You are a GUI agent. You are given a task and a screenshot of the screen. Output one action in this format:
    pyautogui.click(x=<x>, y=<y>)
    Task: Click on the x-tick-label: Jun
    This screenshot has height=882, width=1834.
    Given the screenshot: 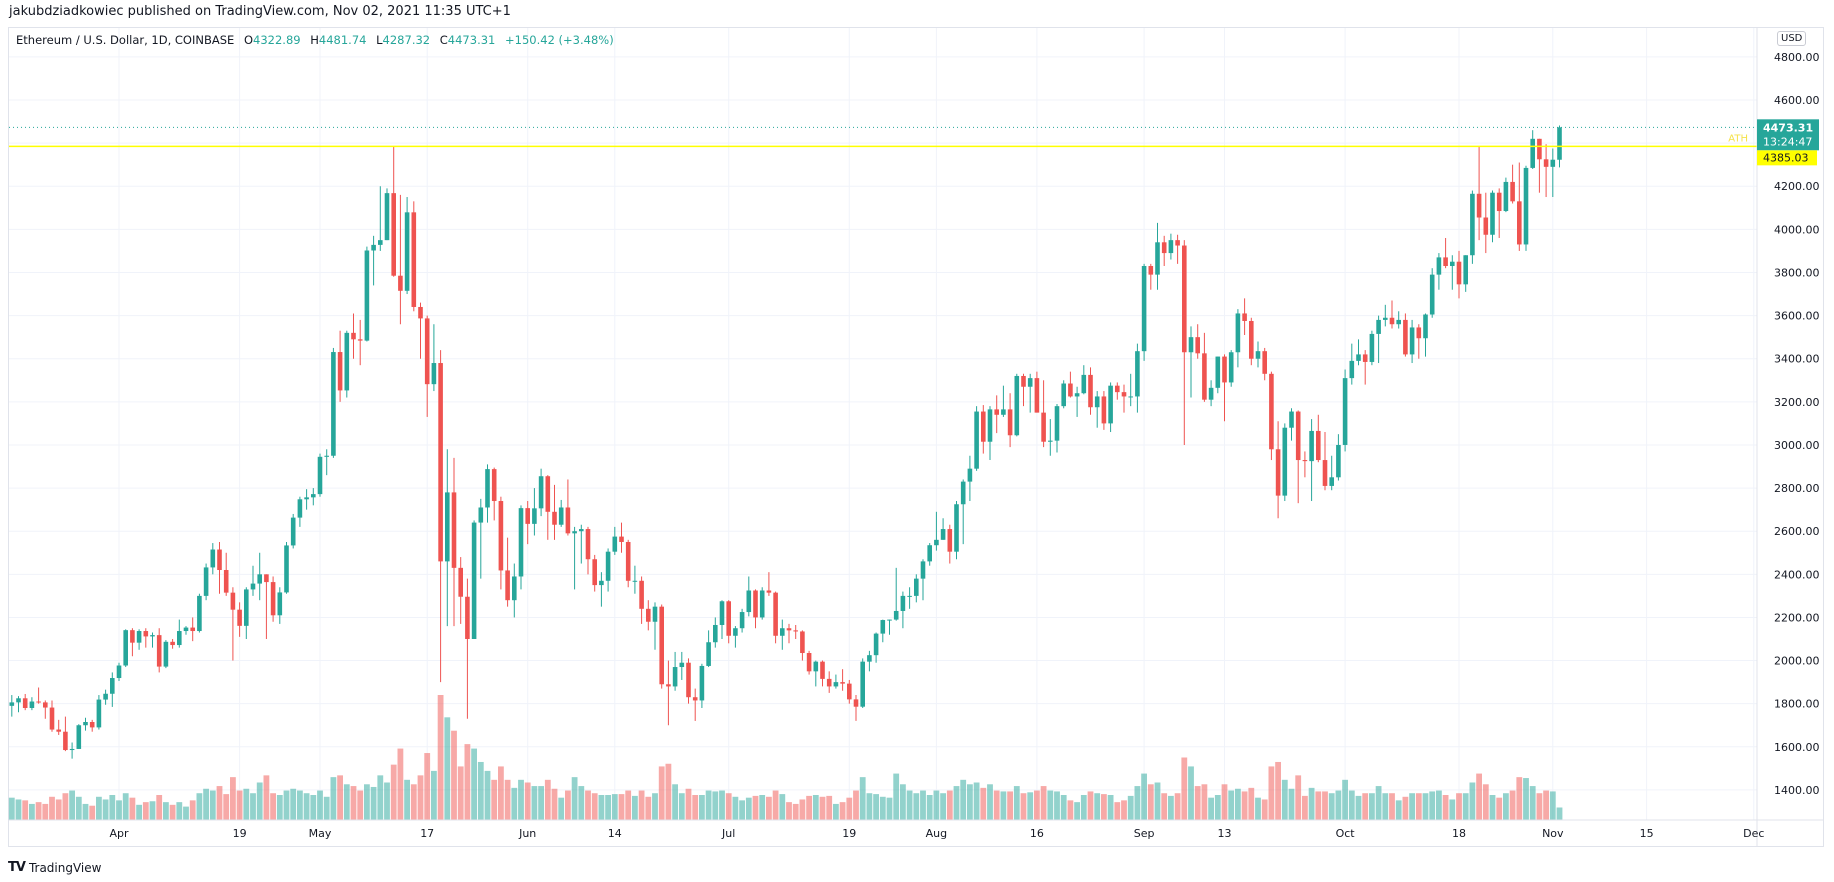 What is the action you would take?
    pyautogui.click(x=527, y=833)
    